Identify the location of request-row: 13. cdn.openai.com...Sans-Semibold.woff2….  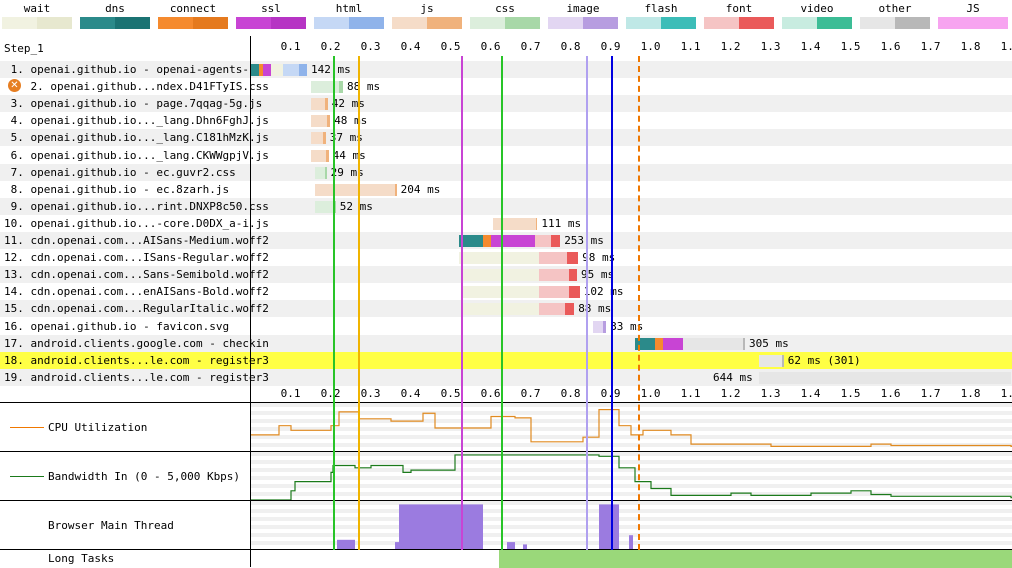
(506, 275).